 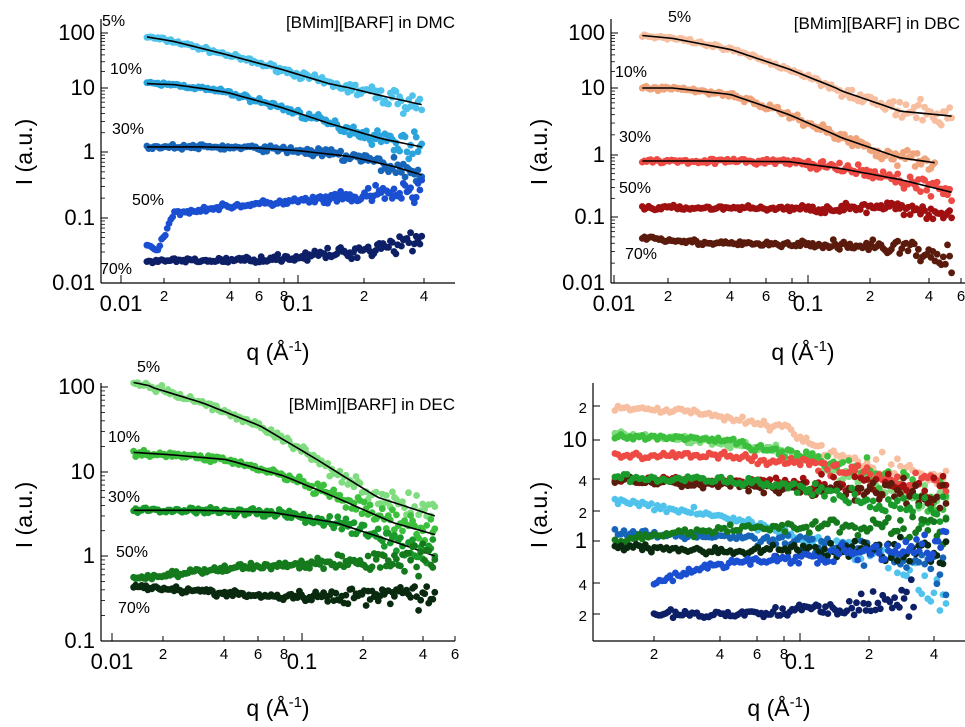 What do you see at coordinates (298, 303) in the screenshot?
I see `x-tick-label: 0.1` at bounding box center [298, 303].